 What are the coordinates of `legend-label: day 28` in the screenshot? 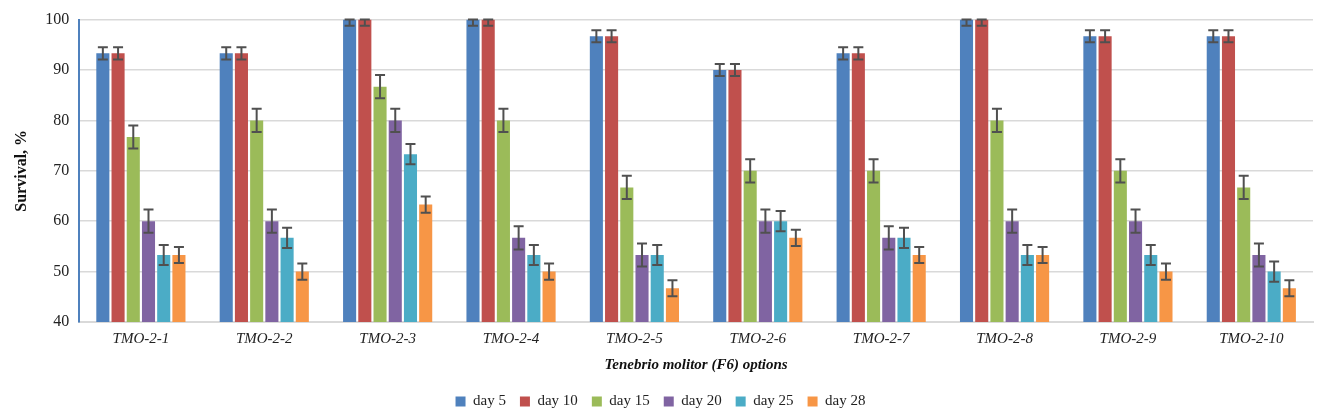 It's located at (845, 400).